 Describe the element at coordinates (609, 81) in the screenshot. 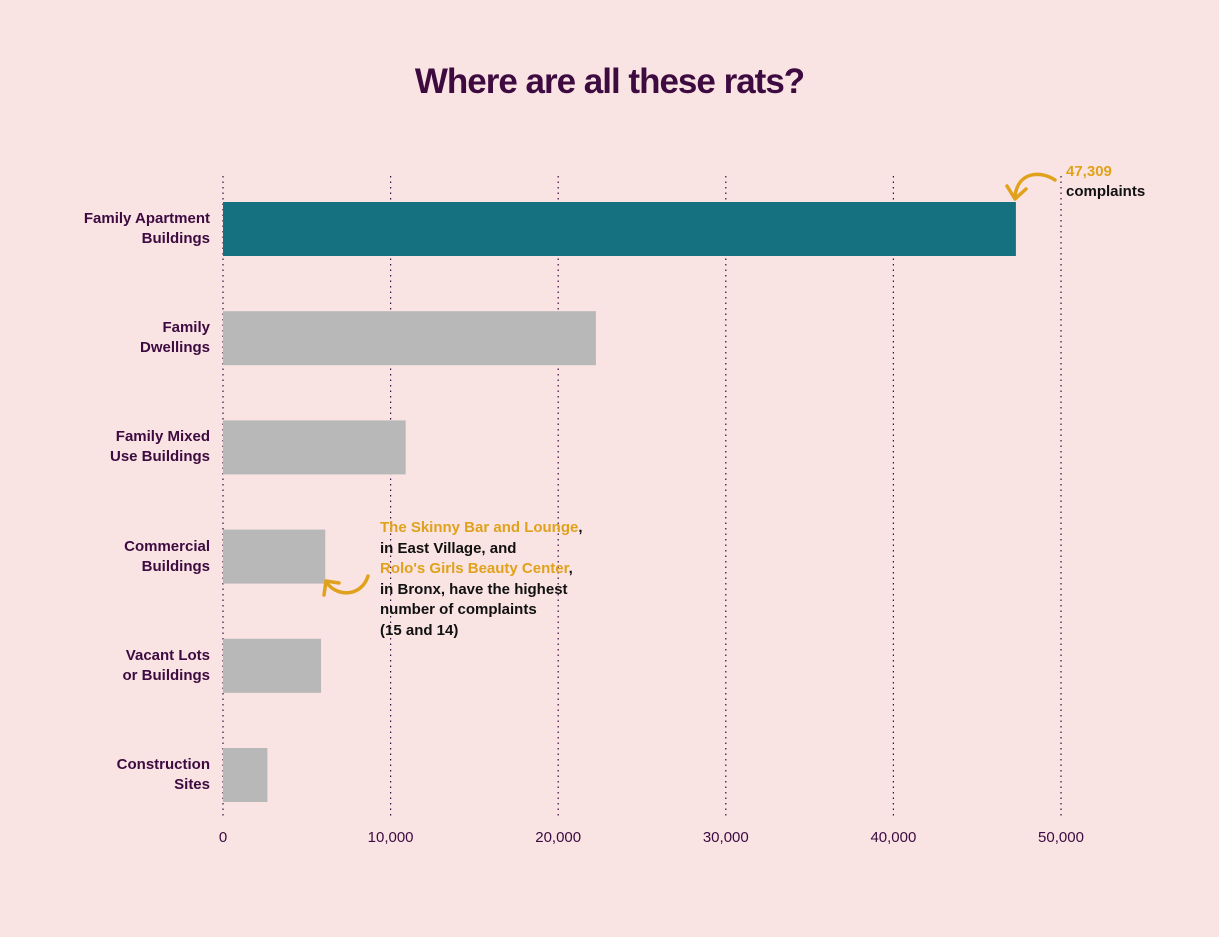

I see `chart-title: Where are all these rats?` at that location.